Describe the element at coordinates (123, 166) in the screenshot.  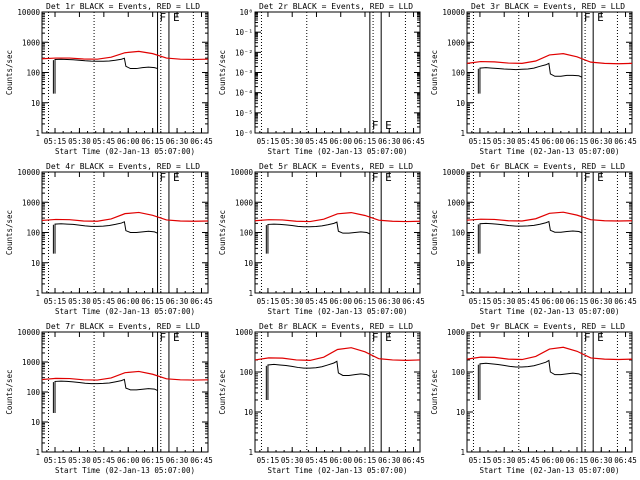
I see `panel-title: Det 4r BLACK = Events, RED = LLD` at that location.